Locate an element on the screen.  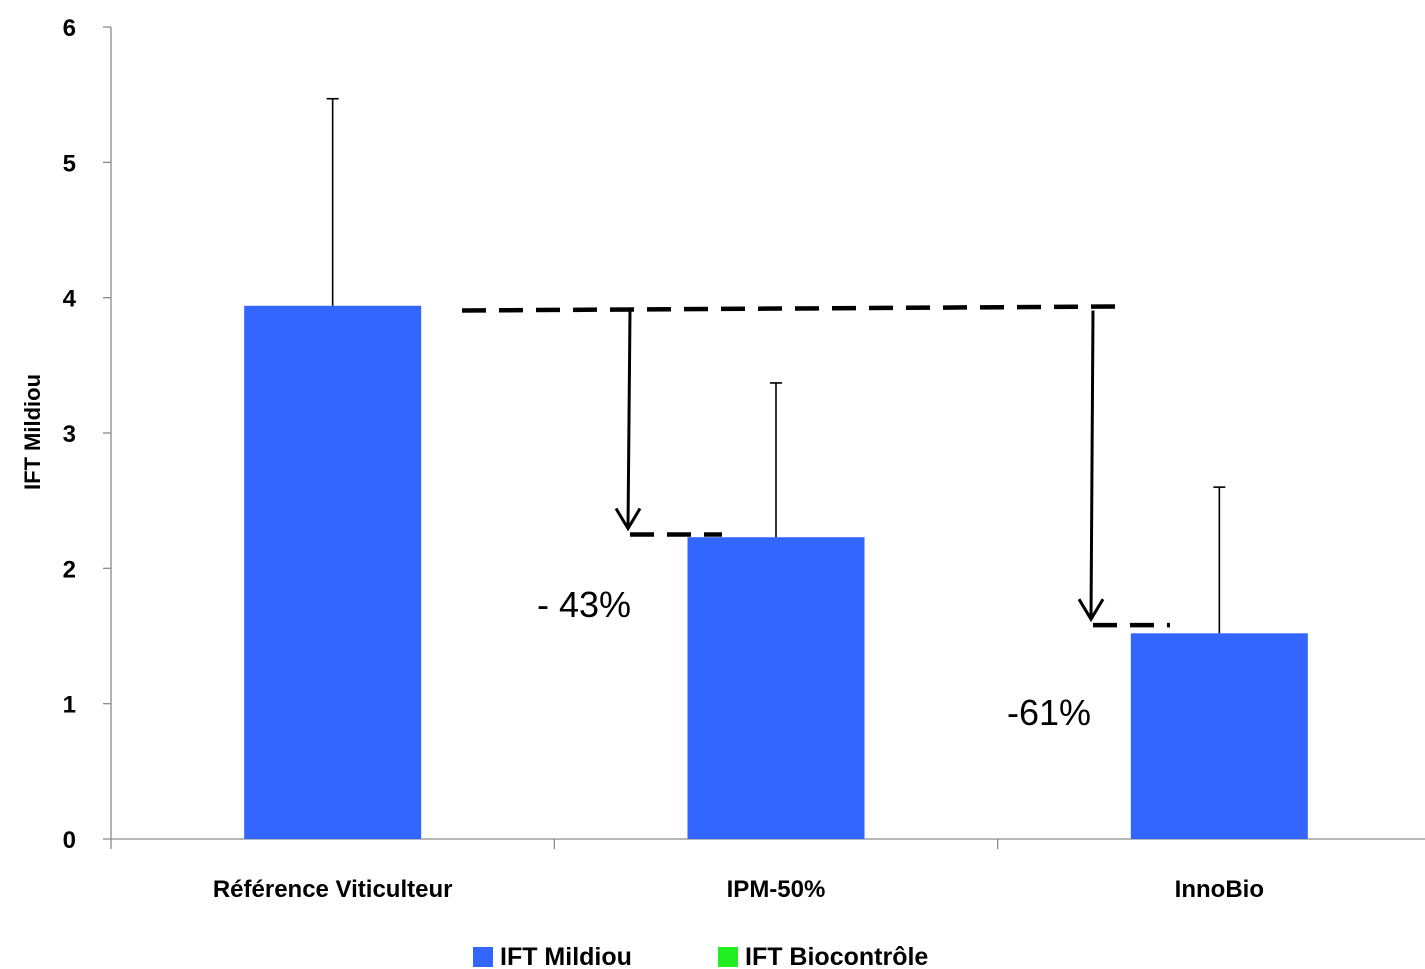
reference-dashed-line is located at coordinates (791, 308).